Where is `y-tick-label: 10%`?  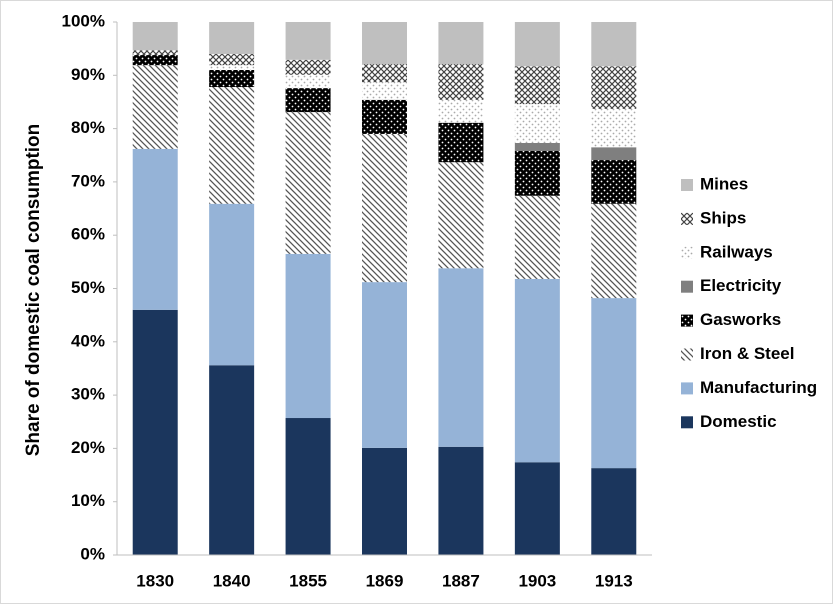 y-tick-label: 10% is located at coordinates (88, 500).